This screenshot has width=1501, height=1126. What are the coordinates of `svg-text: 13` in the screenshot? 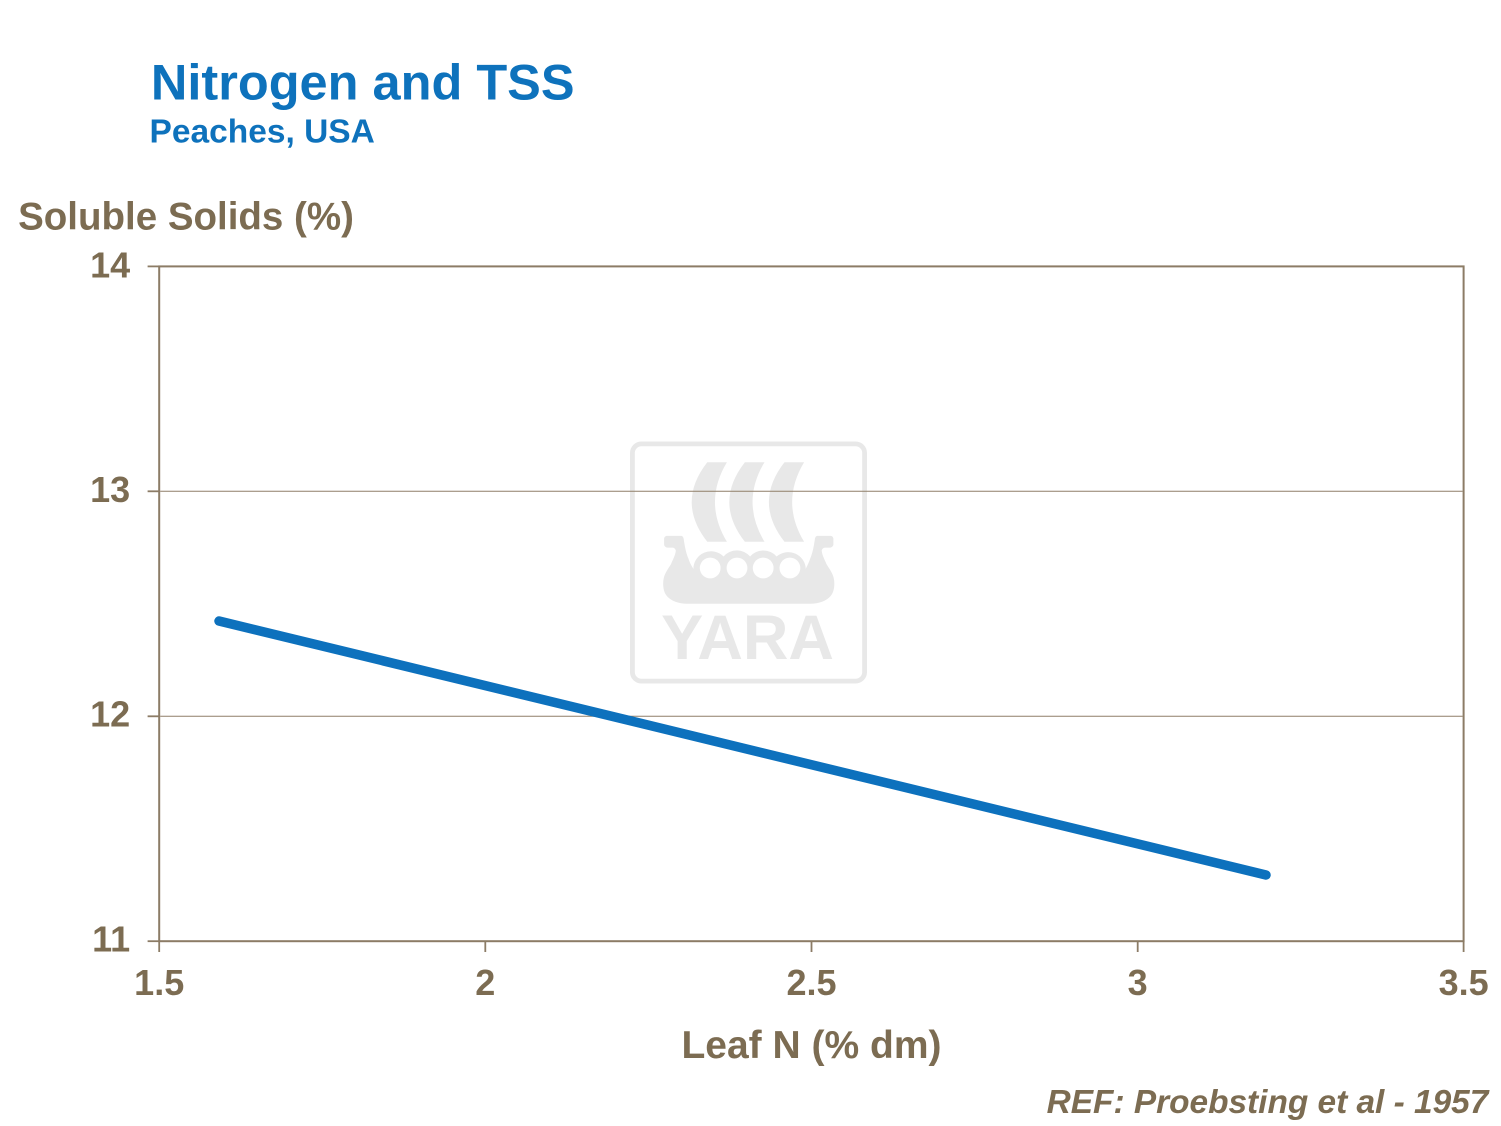 It's located at (110, 489).